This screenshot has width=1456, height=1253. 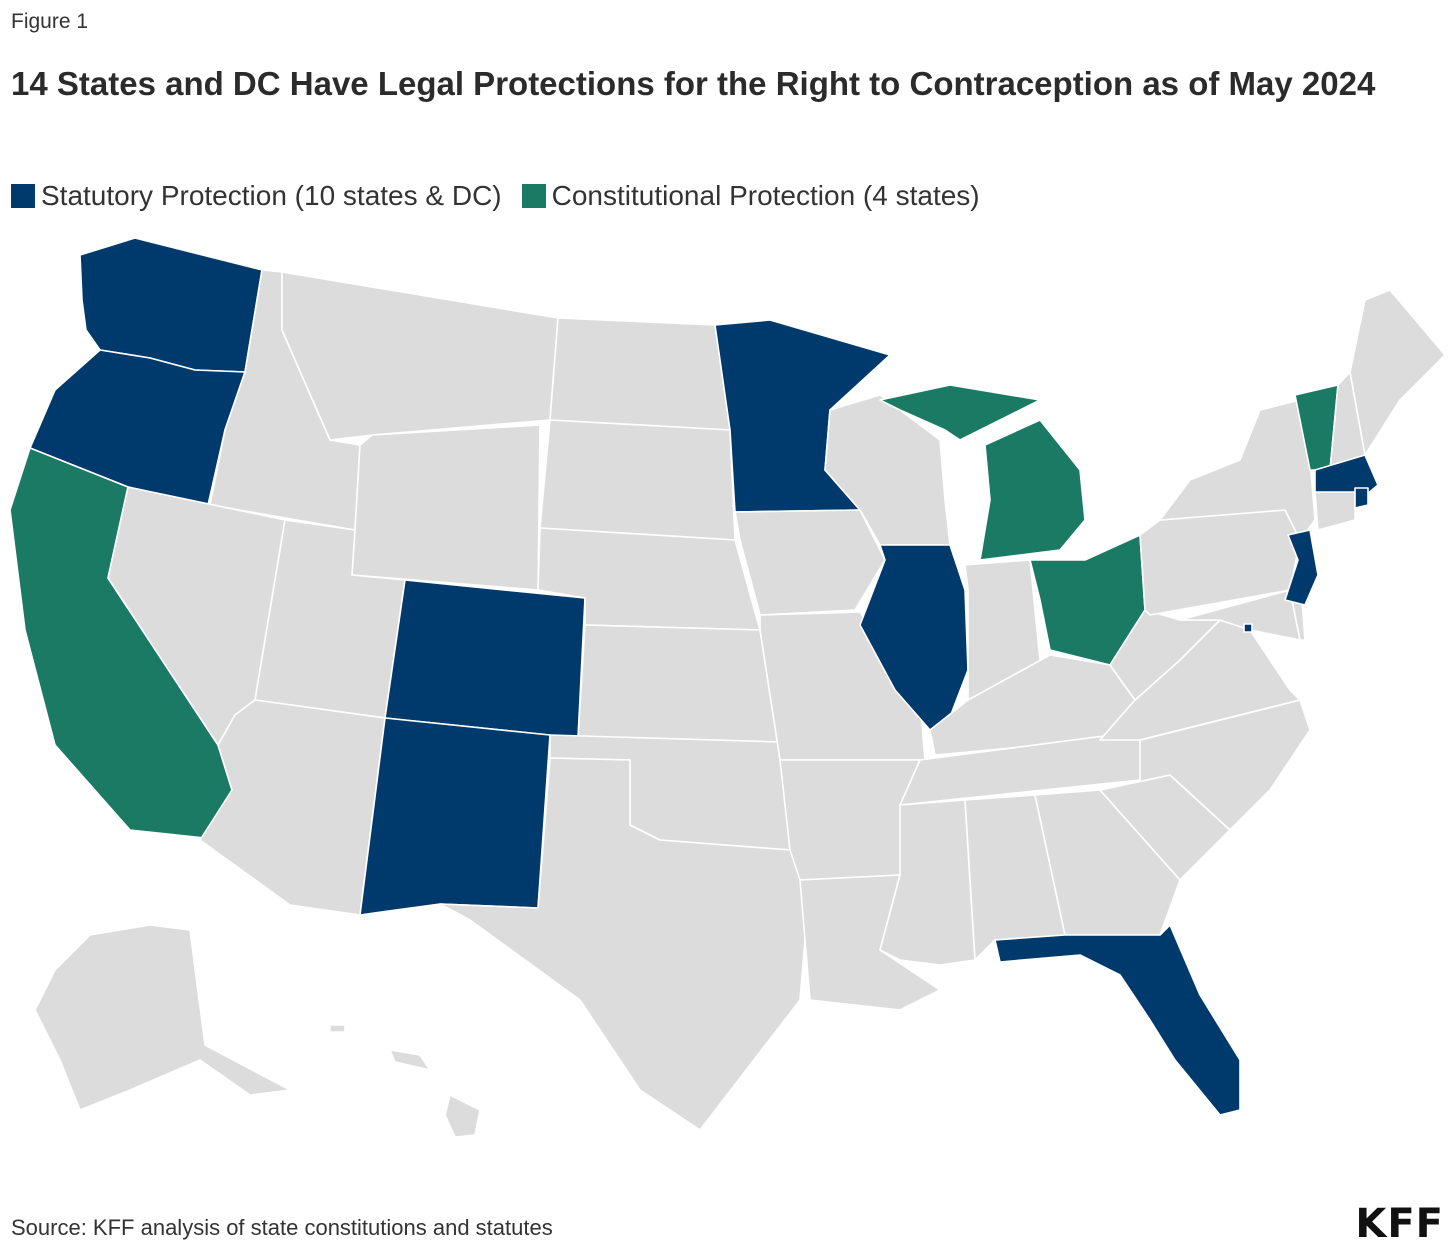 I want to click on state-MD, so click(x=1240, y=615).